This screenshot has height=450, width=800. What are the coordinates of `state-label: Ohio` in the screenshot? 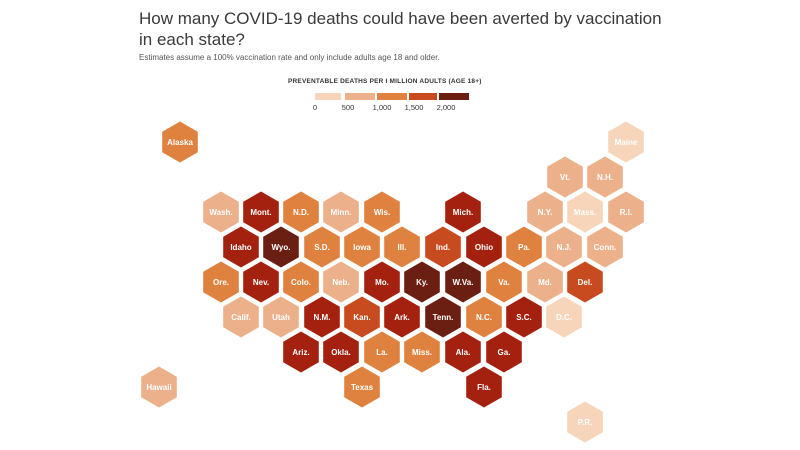 It's located at (484, 247).